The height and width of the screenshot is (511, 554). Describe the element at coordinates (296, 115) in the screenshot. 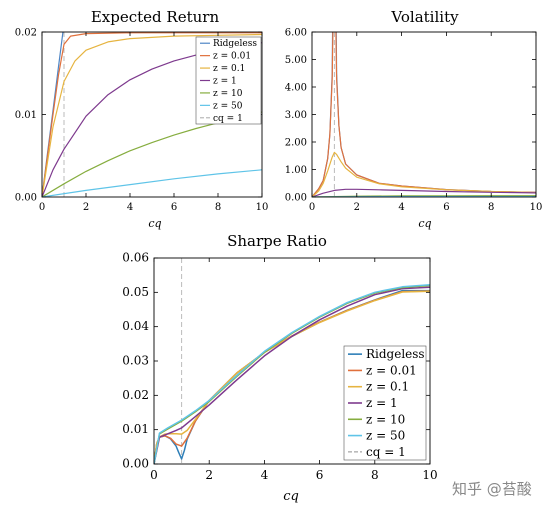

I see `y-tick-label: 3.00` at that location.